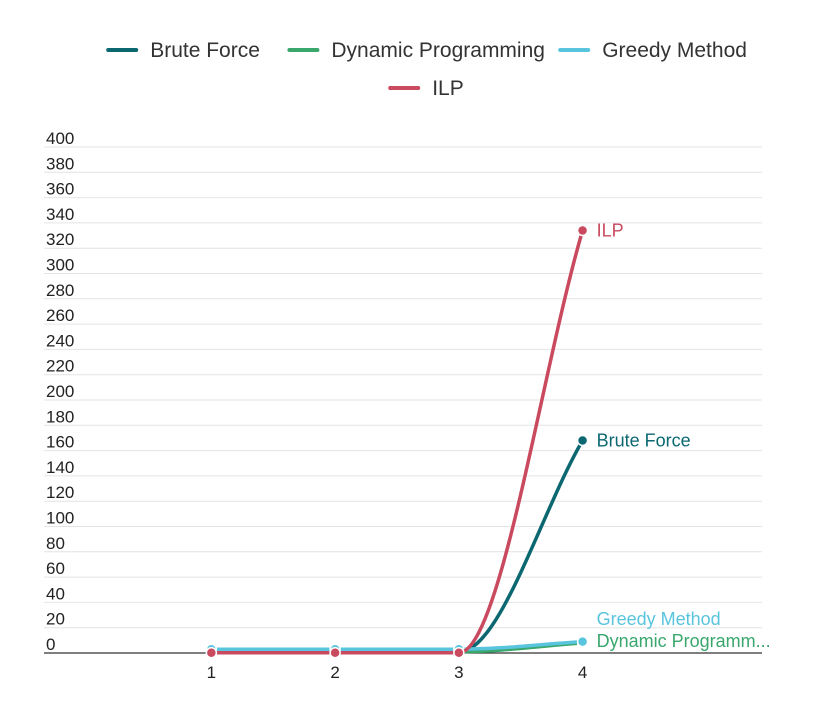  What do you see at coordinates (205, 50) in the screenshot?
I see `legend-label-brute-force: Brute Force` at bounding box center [205, 50].